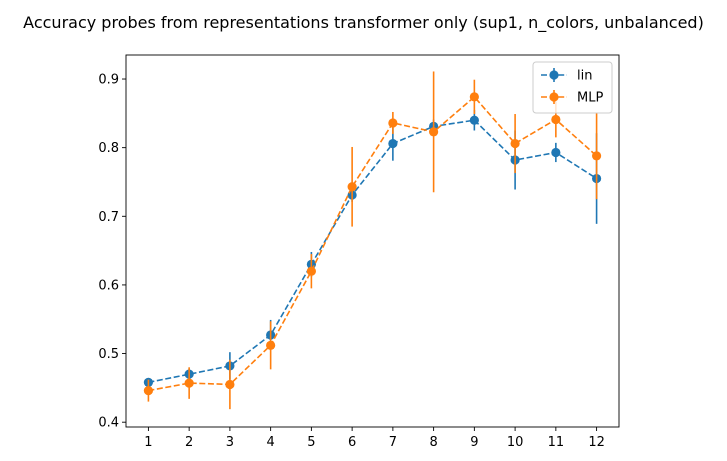  I want to click on x-tick-label: 9, so click(474, 442).